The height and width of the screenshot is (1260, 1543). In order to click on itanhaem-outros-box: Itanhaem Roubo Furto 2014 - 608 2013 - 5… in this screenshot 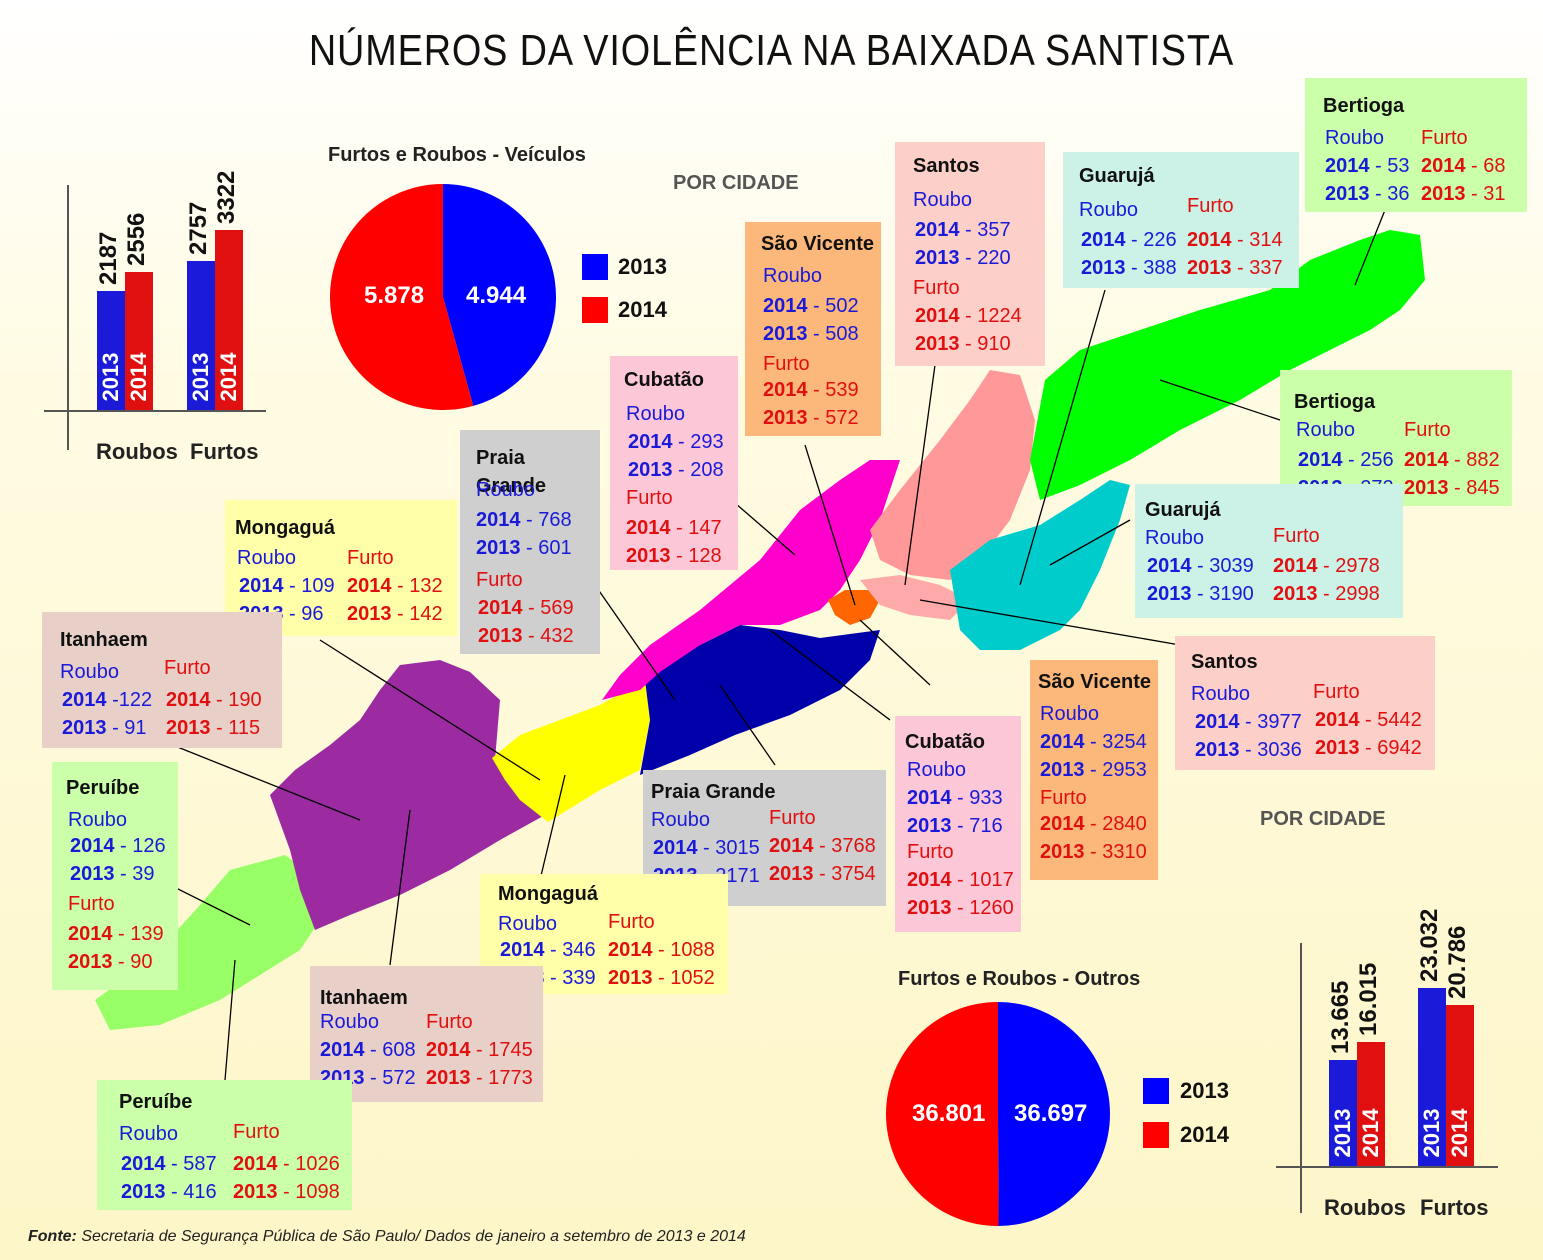, I will do `click(426, 1034)`.